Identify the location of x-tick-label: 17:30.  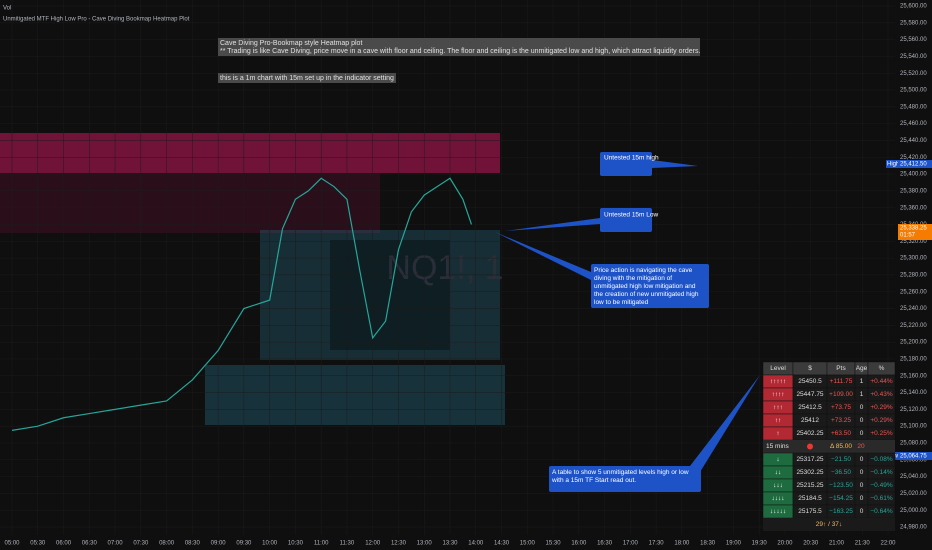
(657, 544).